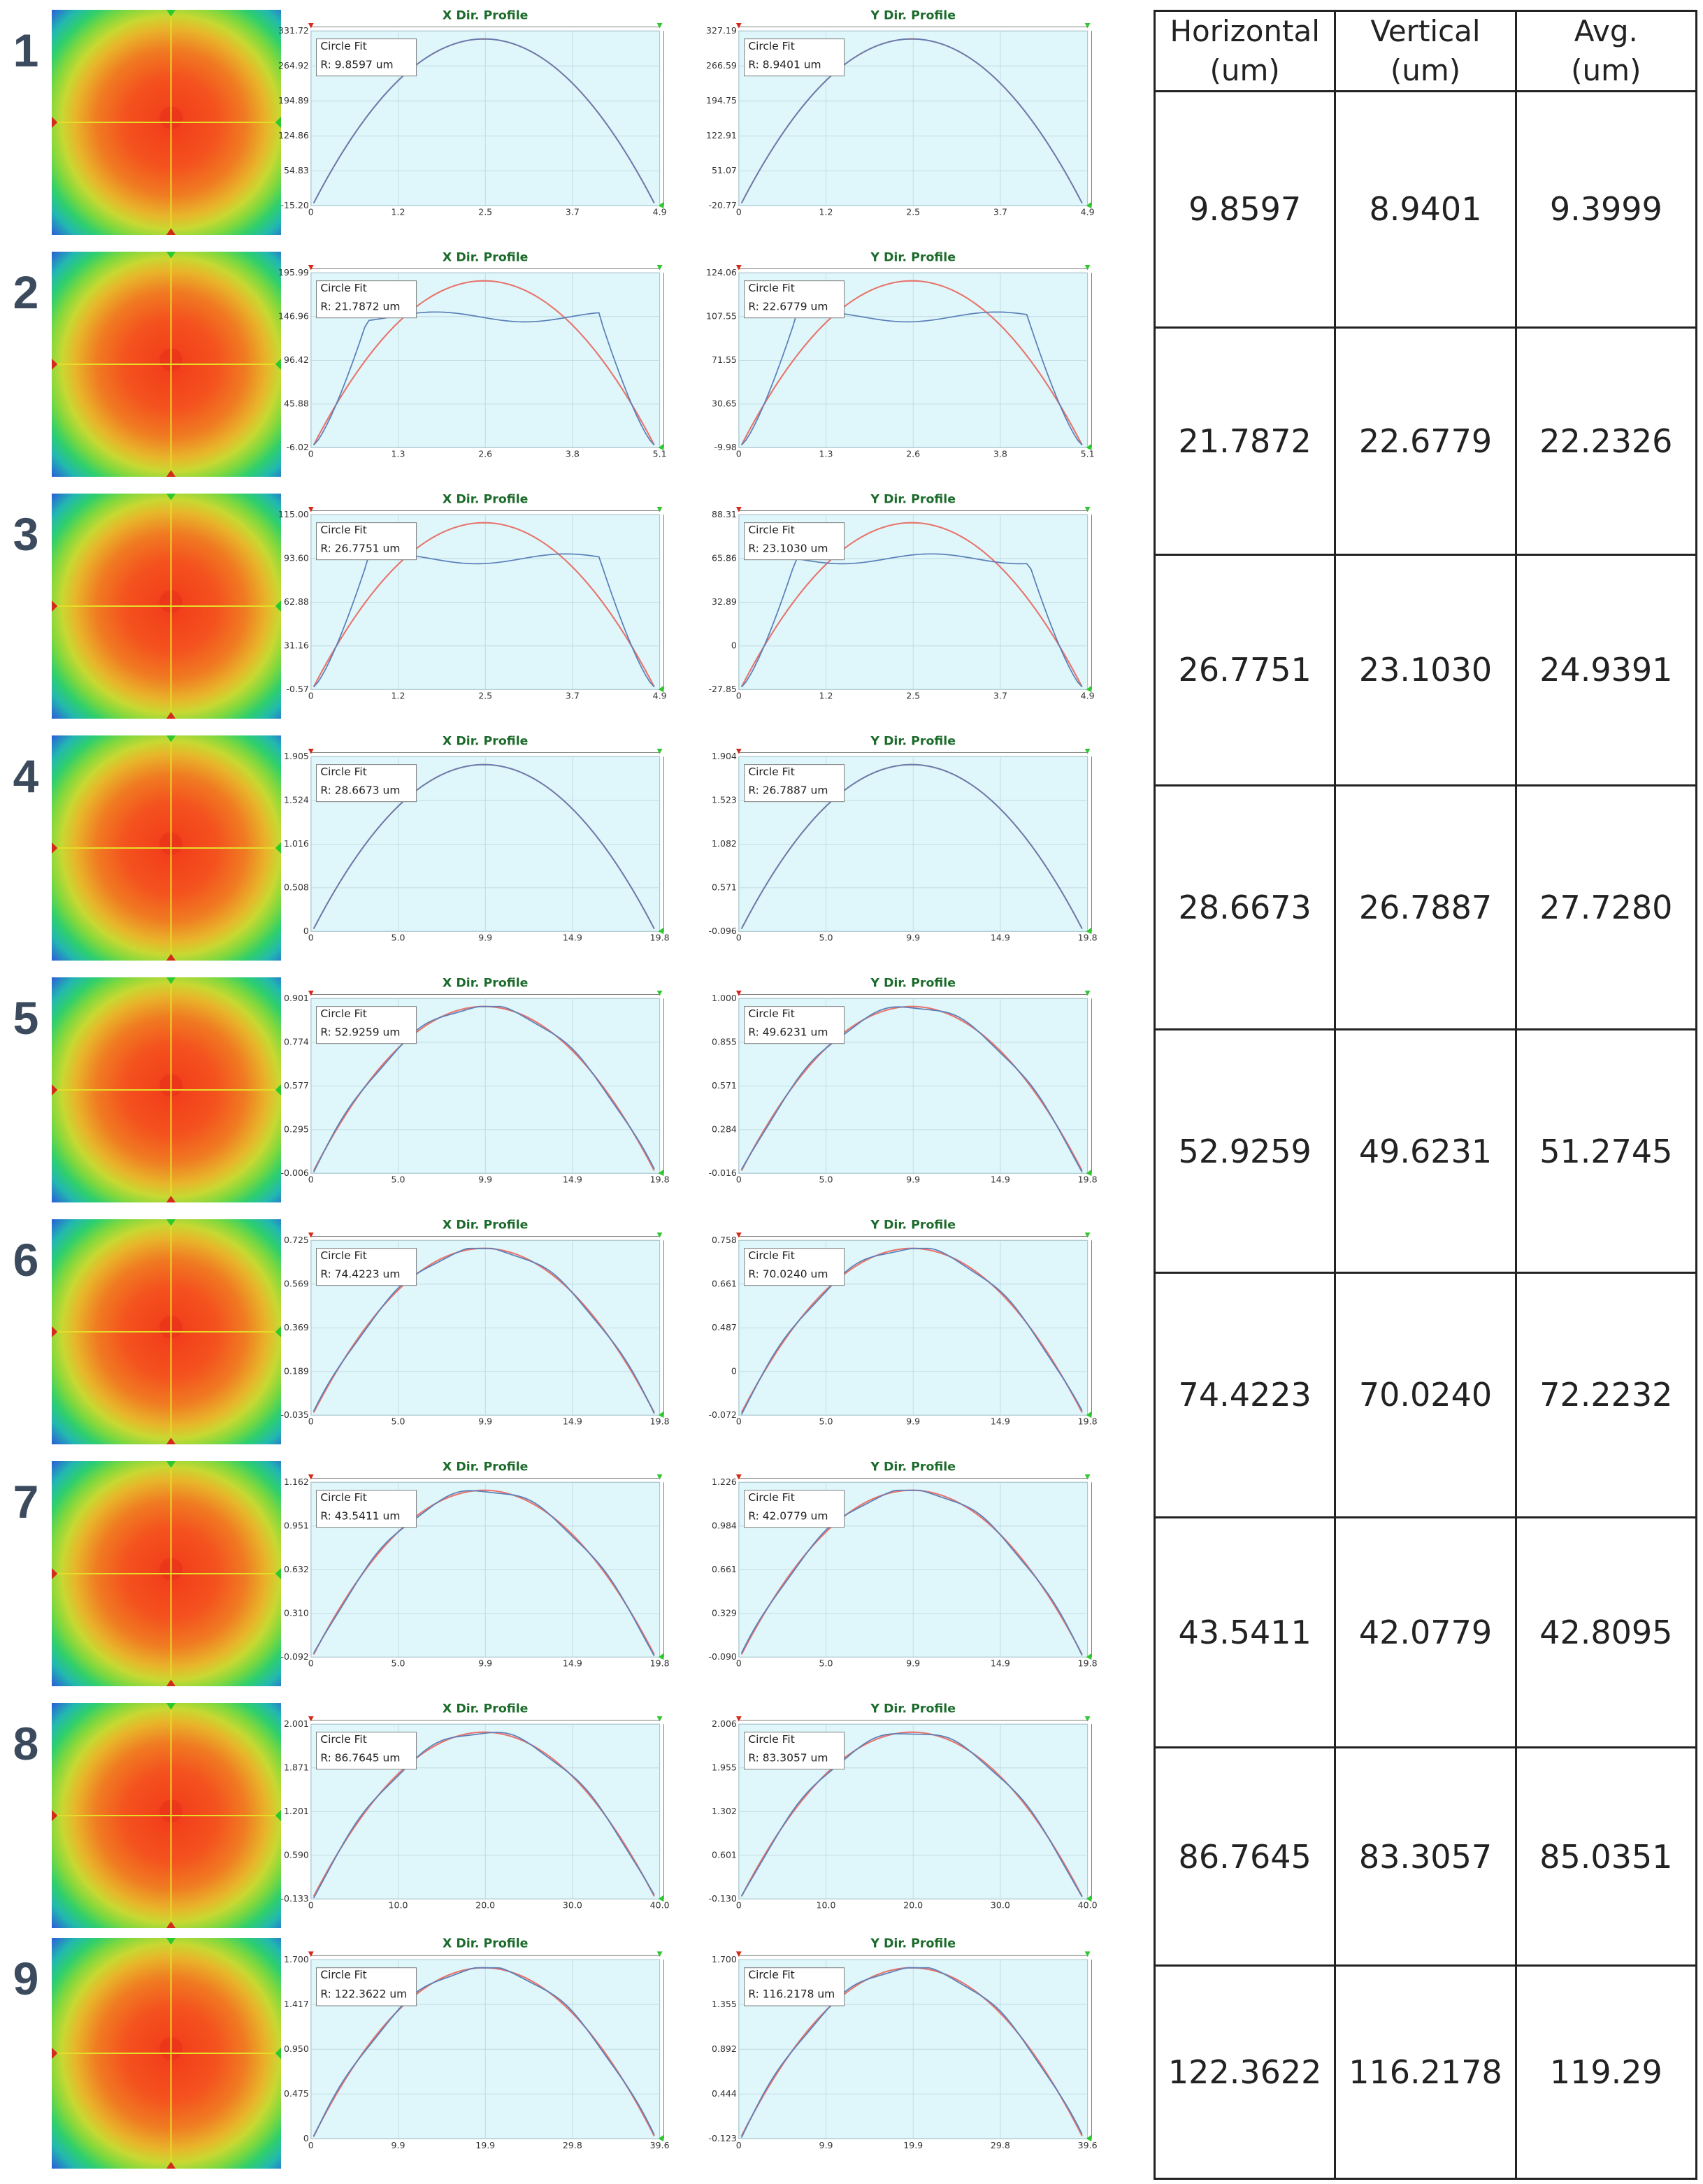  Describe the element at coordinates (296, 1129) in the screenshot. I see `y-tick-label: 0.295` at that location.